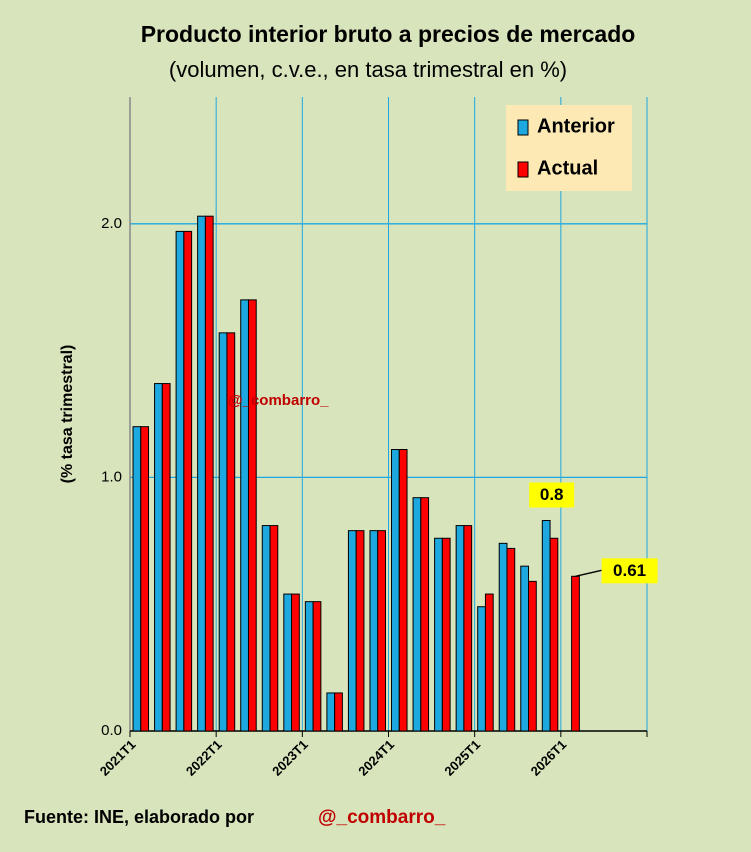 The image size is (751, 852). I want to click on legend-label: Actual, so click(567, 168).